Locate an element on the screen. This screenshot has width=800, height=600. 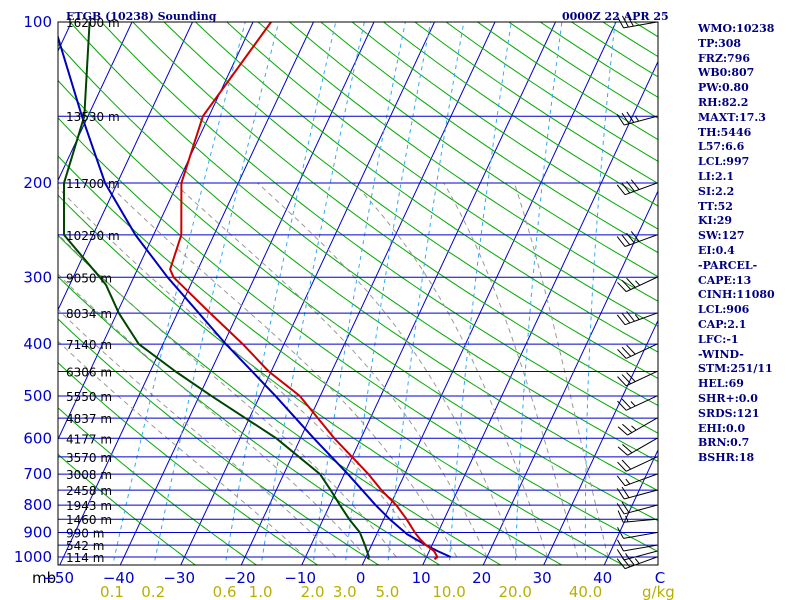
pressure-tick-label: 900 is located at coordinates (37, 533).